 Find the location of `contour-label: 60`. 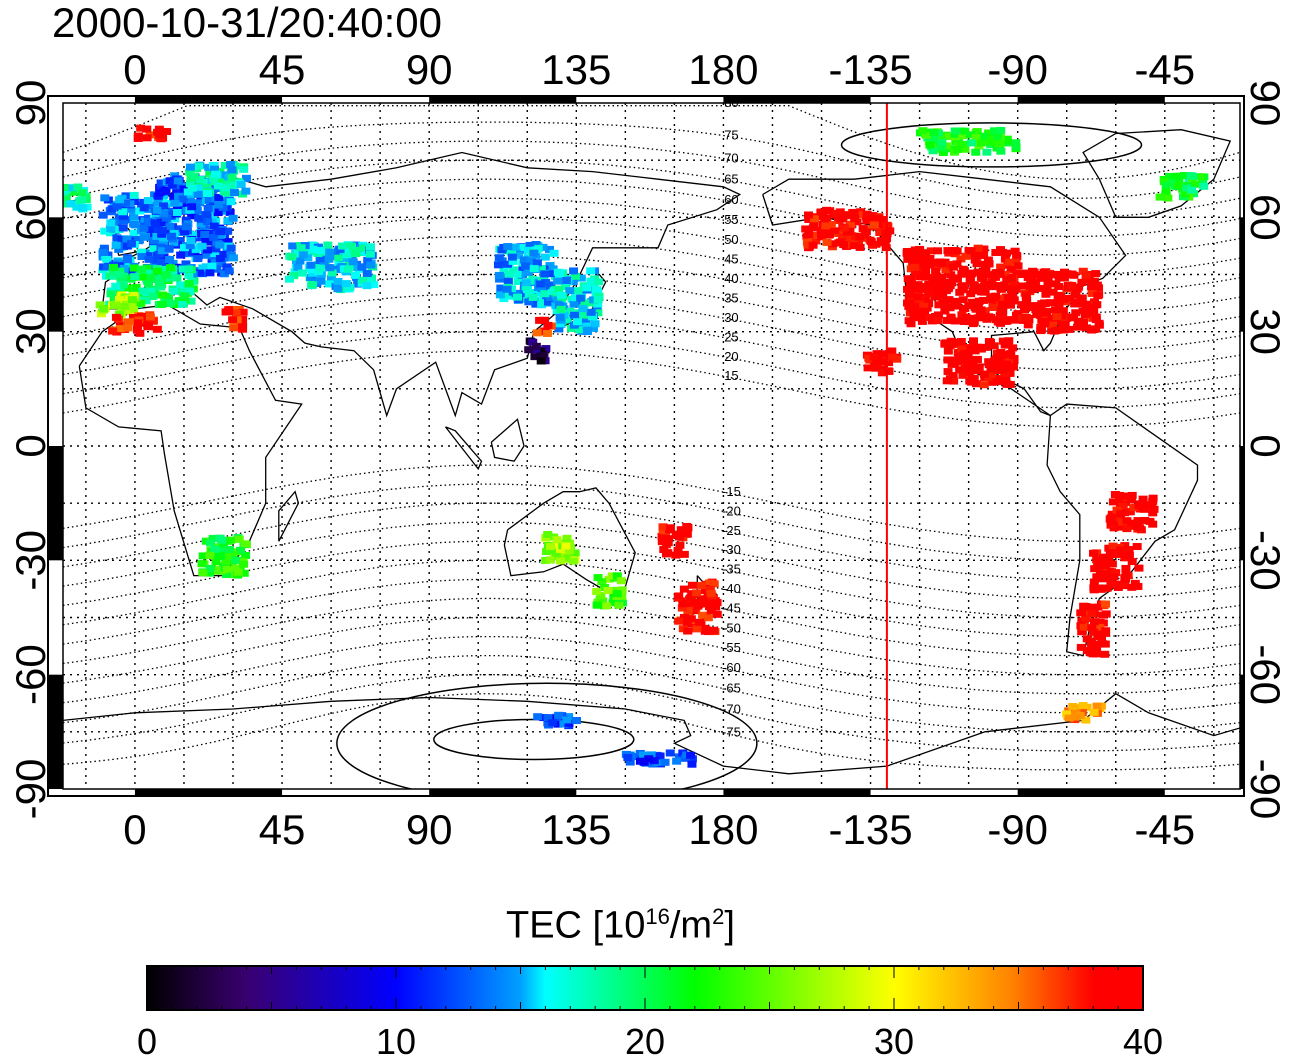

contour-label: 60 is located at coordinates (731, 199).